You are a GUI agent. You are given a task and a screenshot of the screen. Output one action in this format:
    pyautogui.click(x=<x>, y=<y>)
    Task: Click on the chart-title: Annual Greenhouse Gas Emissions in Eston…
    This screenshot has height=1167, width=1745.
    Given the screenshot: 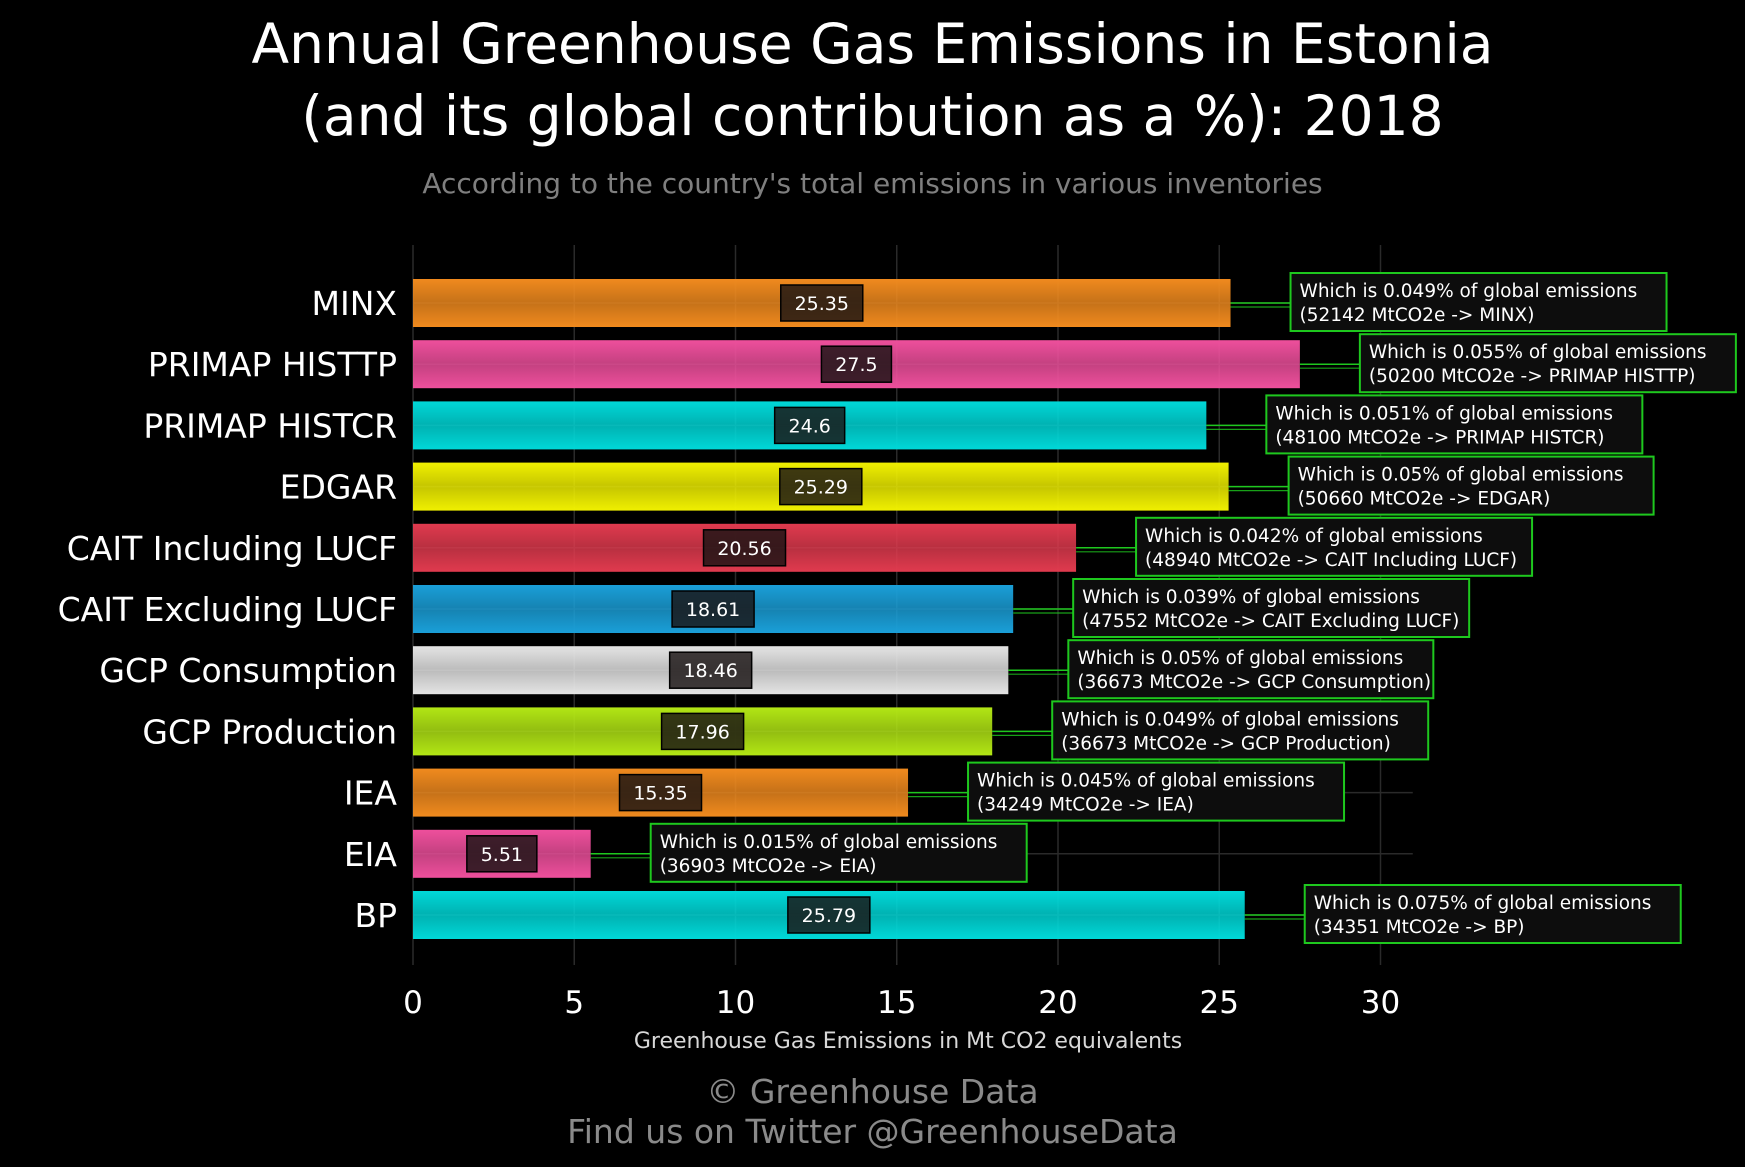 What is the action you would take?
    pyautogui.click(x=872, y=80)
    